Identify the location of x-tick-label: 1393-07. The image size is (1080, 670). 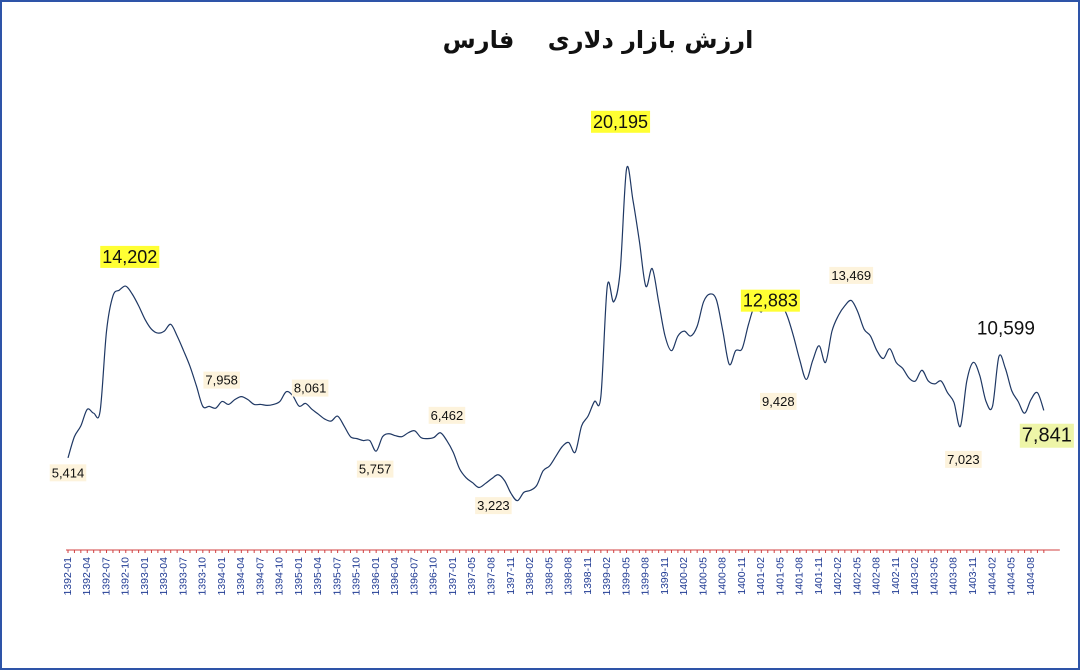
(183, 576).